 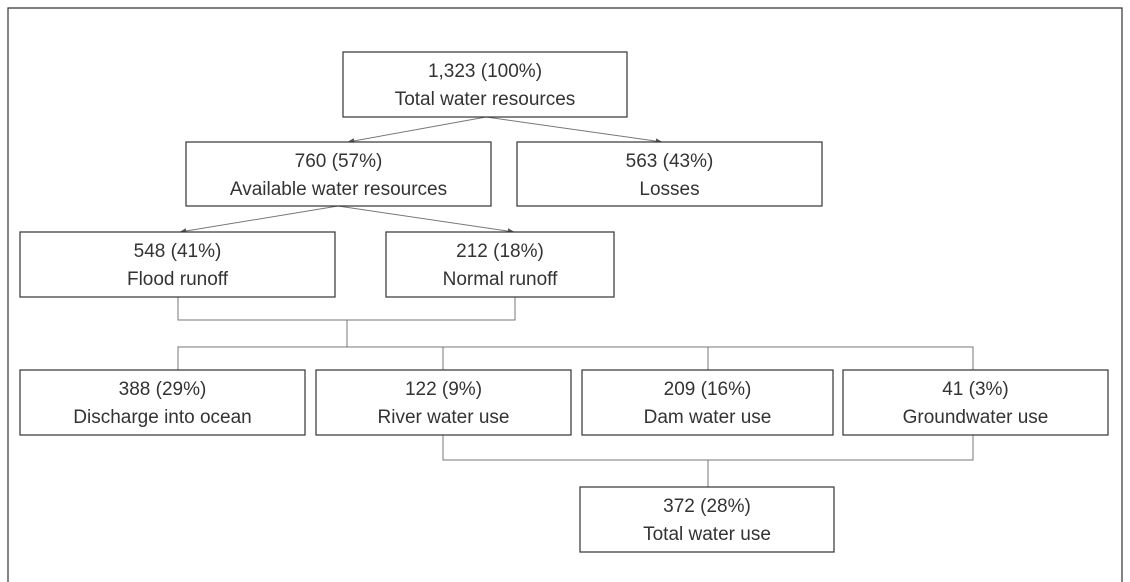 I want to click on node-value: 372 (28%), so click(x=707, y=506).